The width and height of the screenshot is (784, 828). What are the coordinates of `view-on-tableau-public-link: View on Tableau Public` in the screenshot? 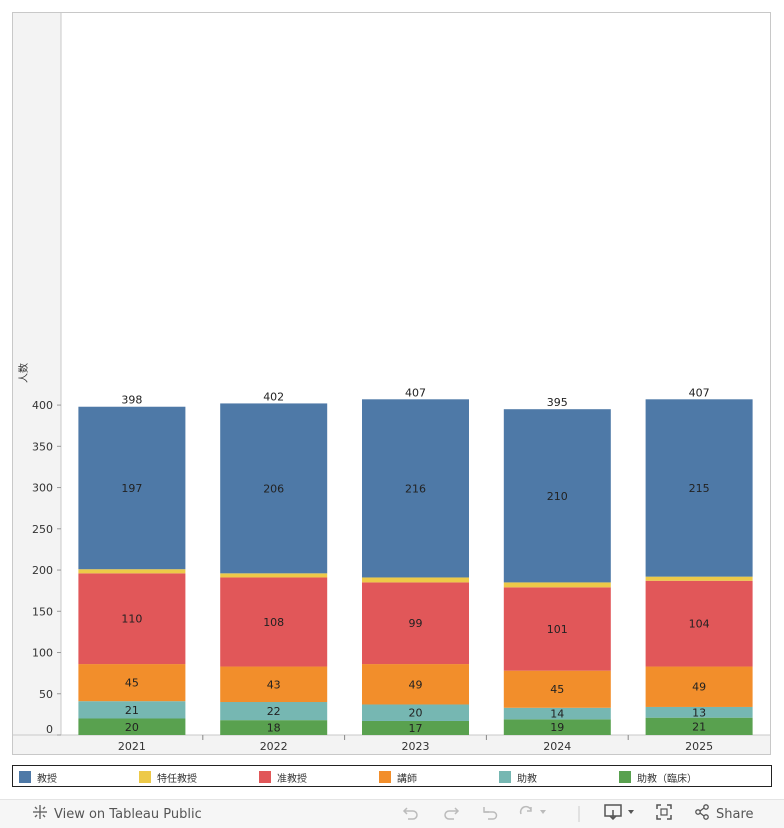 It's located at (117, 814).